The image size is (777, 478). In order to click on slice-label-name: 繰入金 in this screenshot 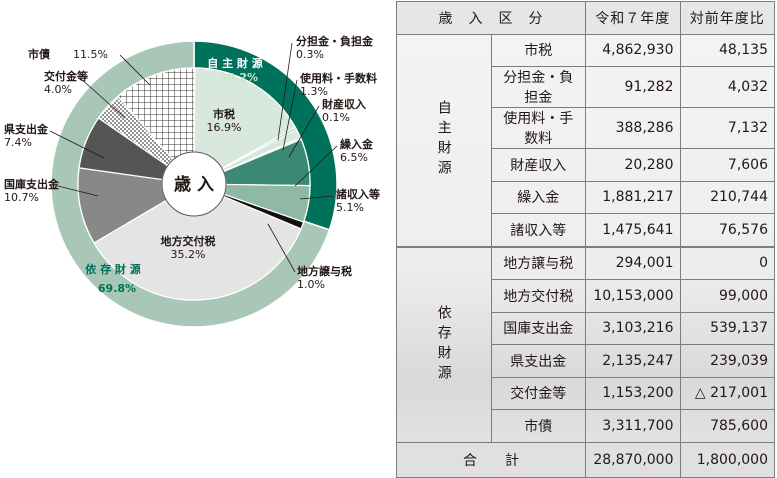, I will do `click(357, 144)`.